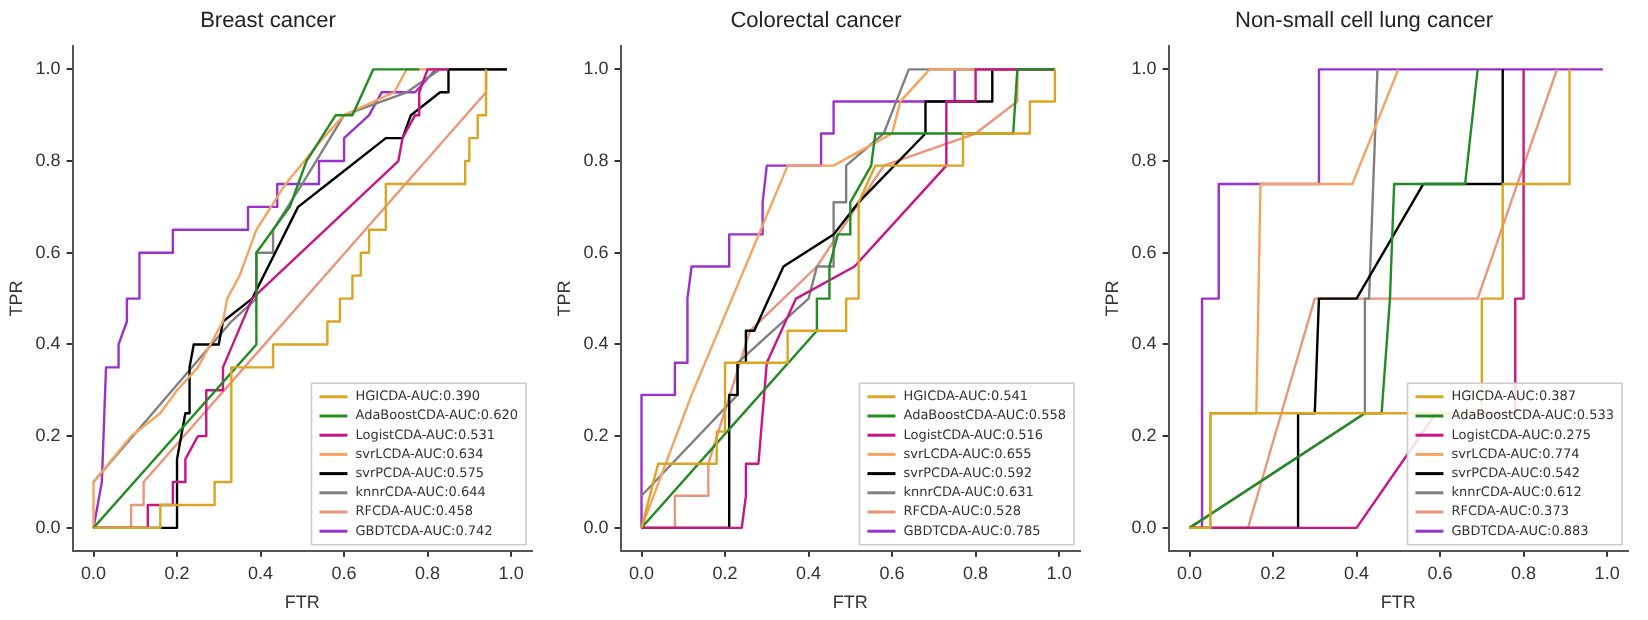 This screenshot has height=620, width=1648. I want to click on chart-title: Breast cancer, so click(268, 21).